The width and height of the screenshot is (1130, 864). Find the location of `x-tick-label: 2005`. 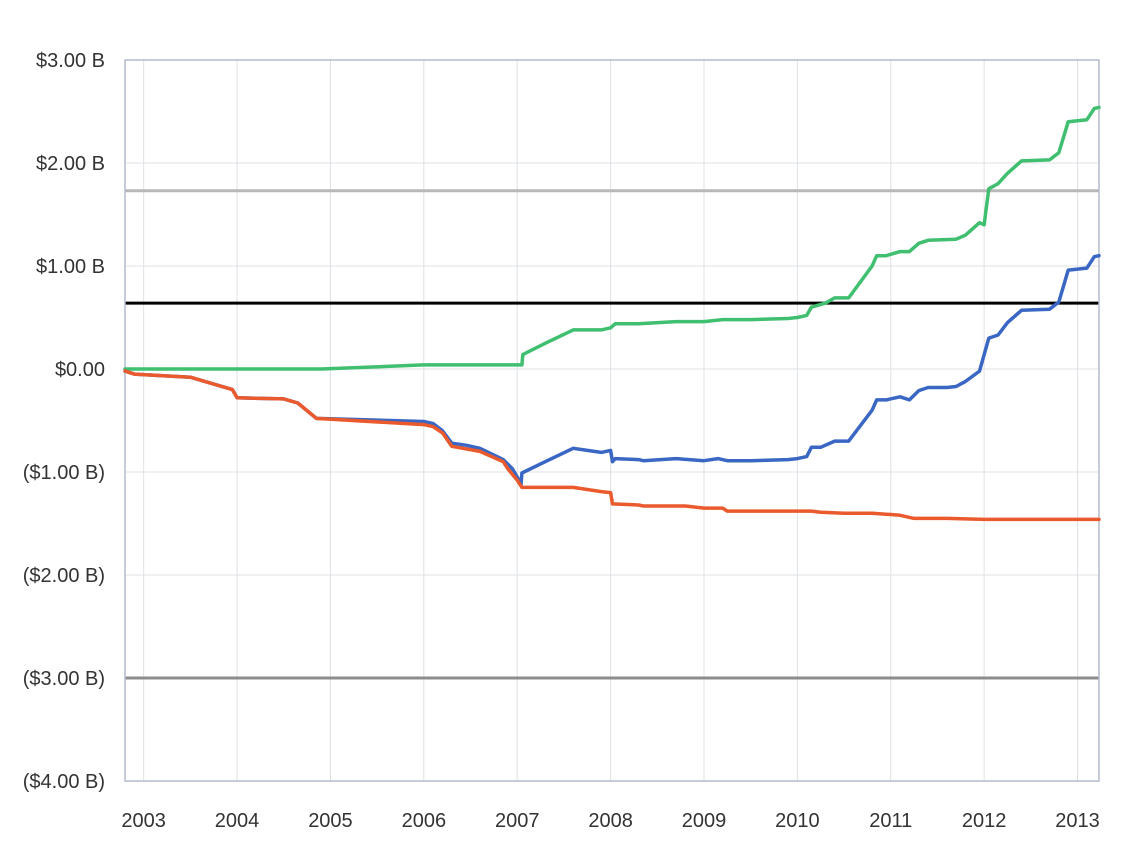

x-tick-label: 2005 is located at coordinates (330, 821).